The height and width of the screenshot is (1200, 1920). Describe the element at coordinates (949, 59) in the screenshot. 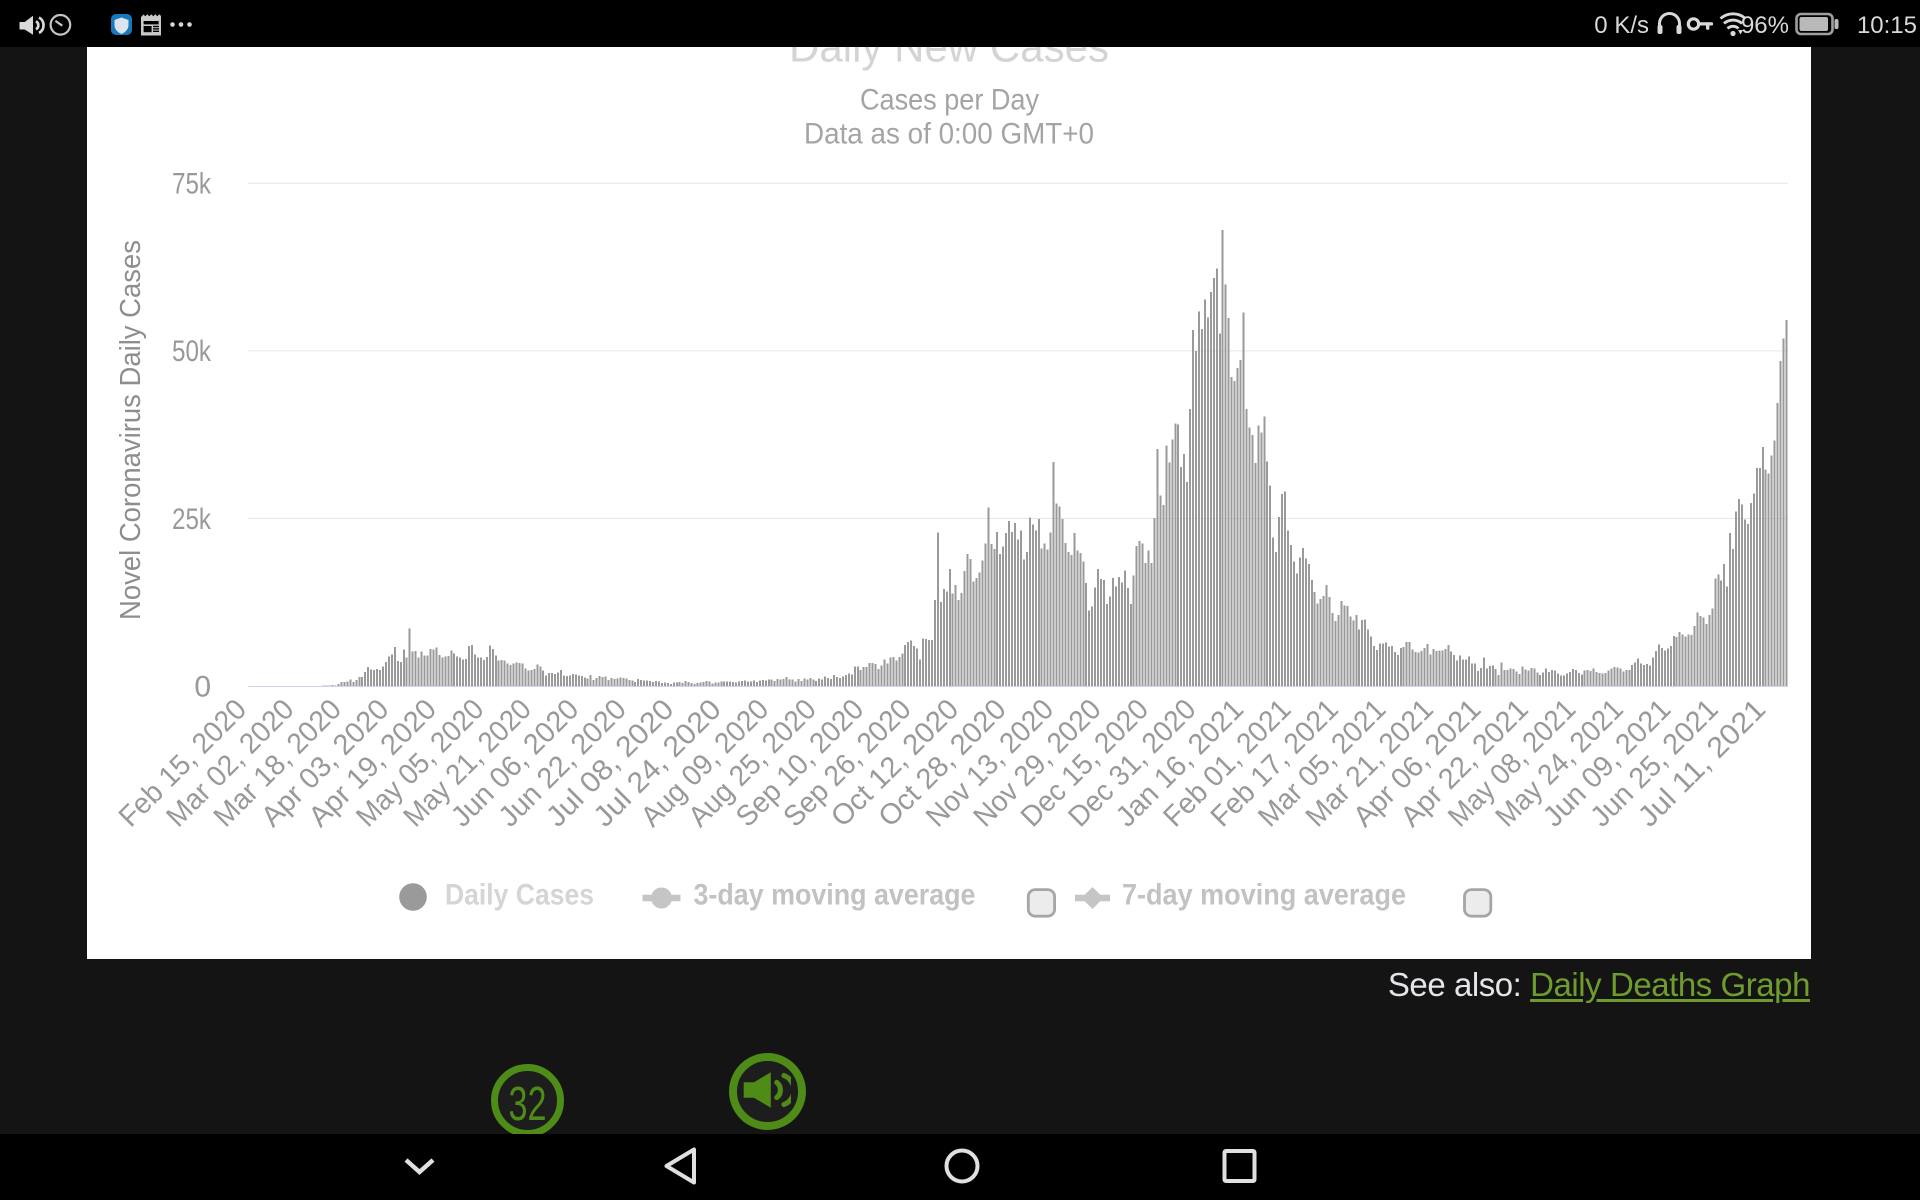

I see `svg-text: Daily New Cases` at that location.